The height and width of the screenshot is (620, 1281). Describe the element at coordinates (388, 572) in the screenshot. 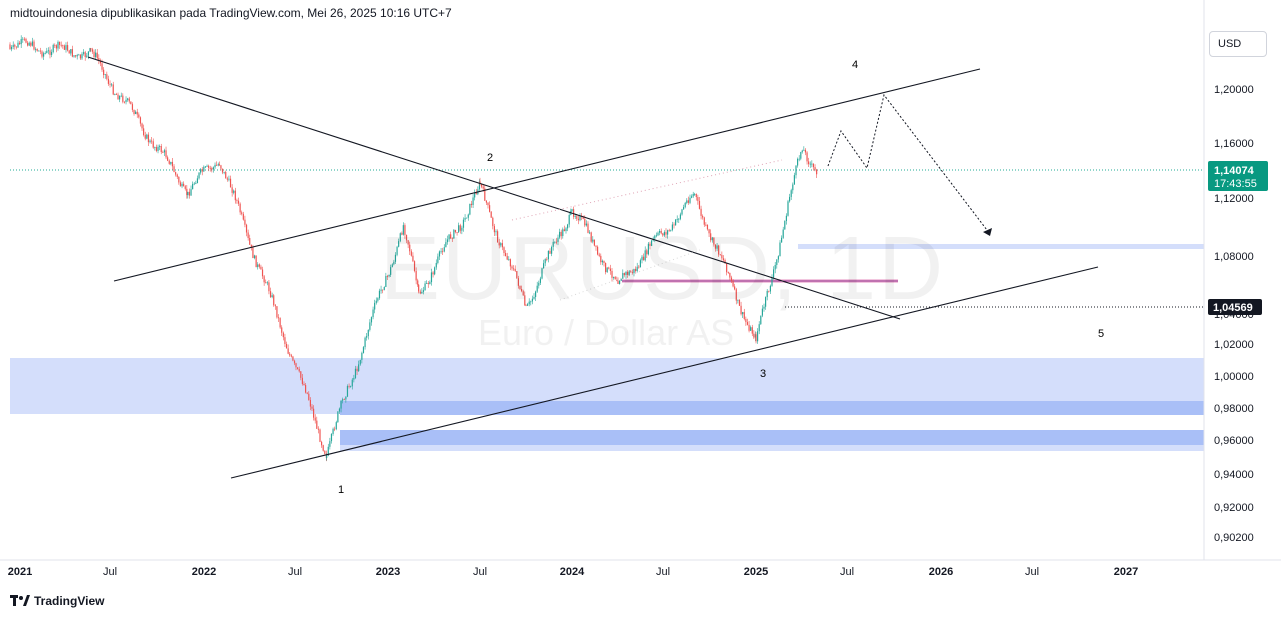

I see `time-tick-label: 2023` at that location.